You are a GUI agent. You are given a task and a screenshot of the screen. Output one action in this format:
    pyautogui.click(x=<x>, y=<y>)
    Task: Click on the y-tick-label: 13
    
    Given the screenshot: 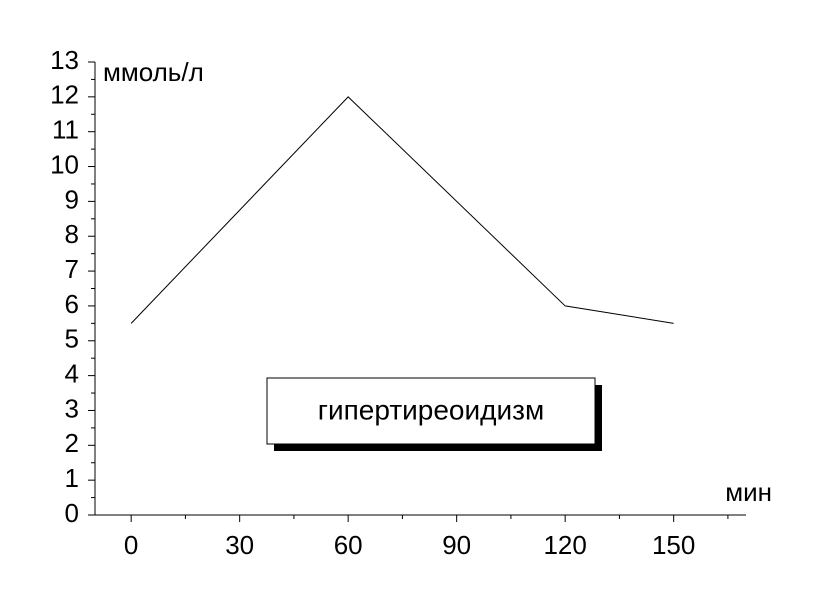 What is the action you would take?
    pyautogui.click(x=64, y=60)
    